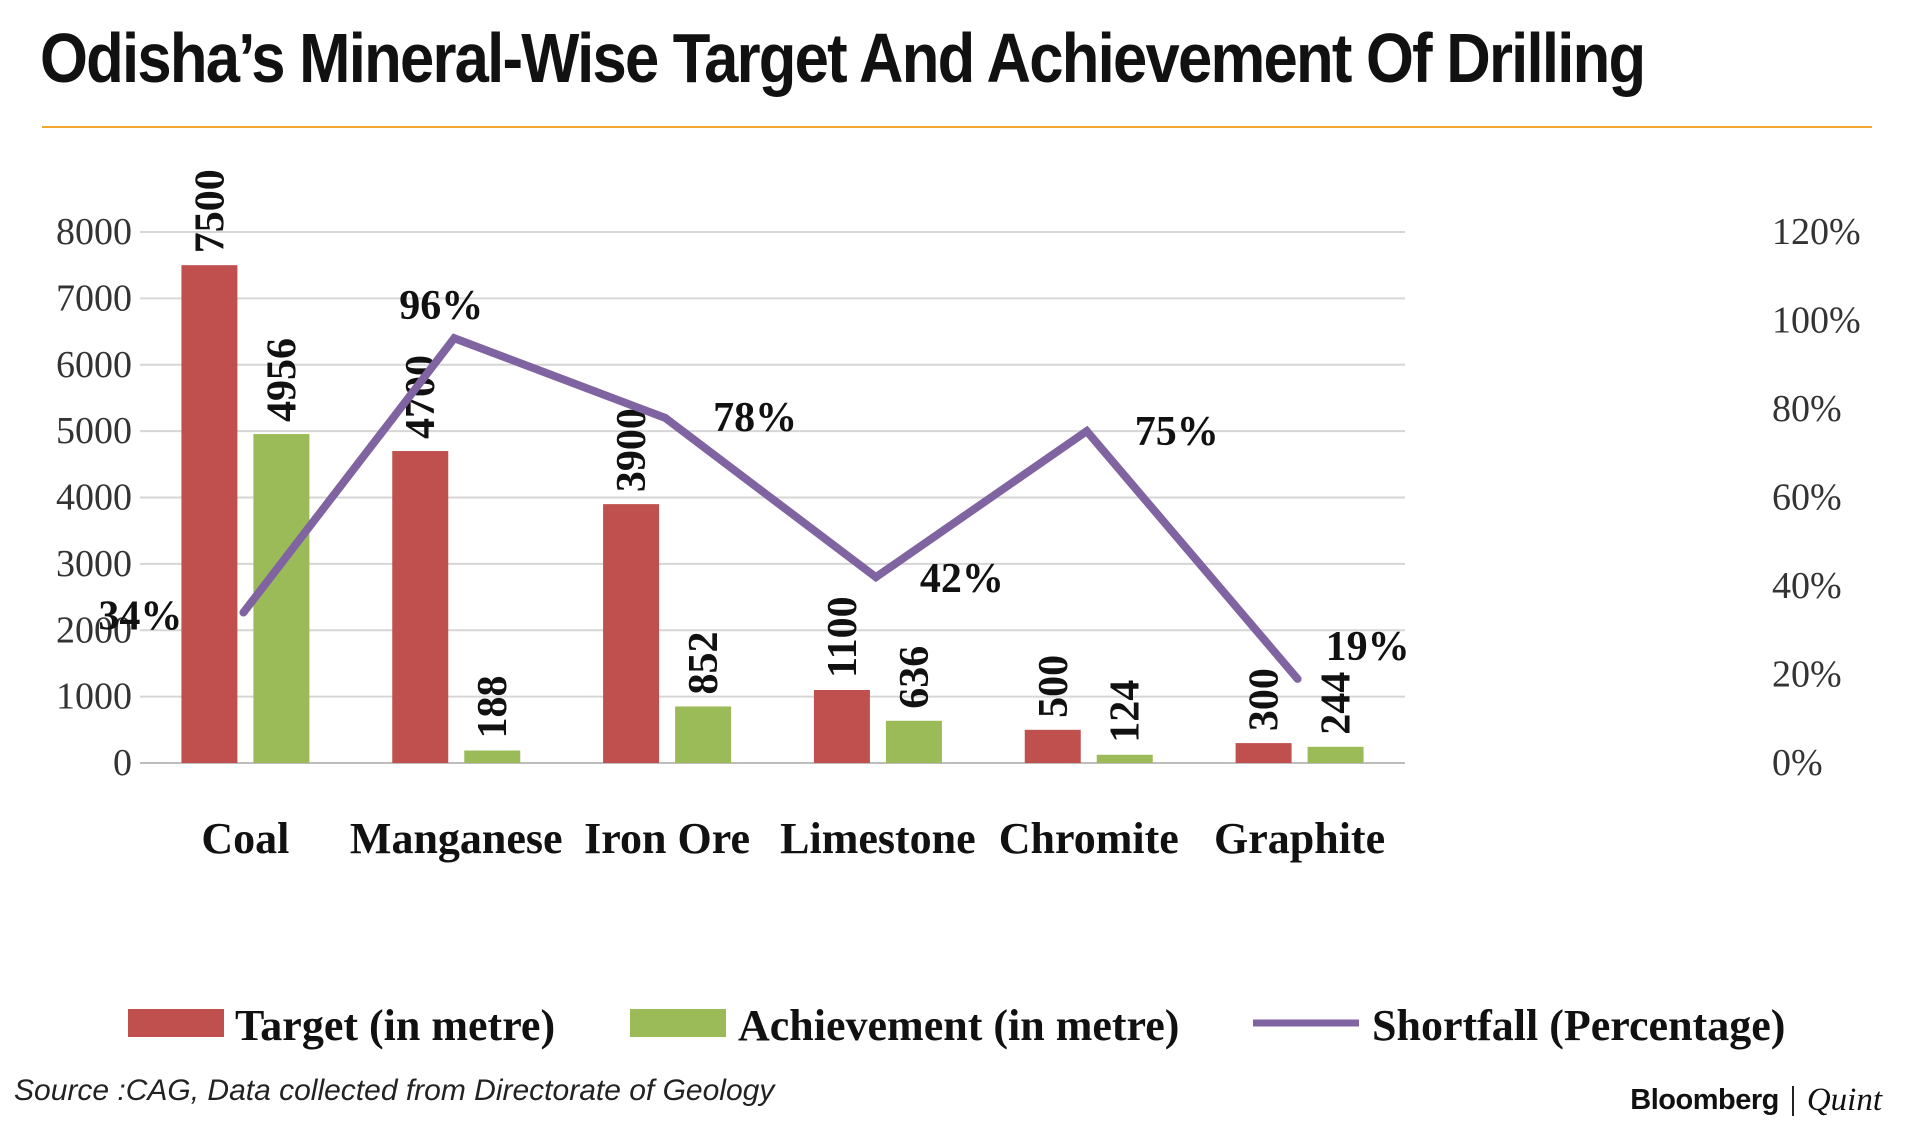 The height and width of the screenshot is (1131, 1920). Describe the element at coordinates (94, 498) in the screenshot. I see `y-tick-label: 4000` at that location.